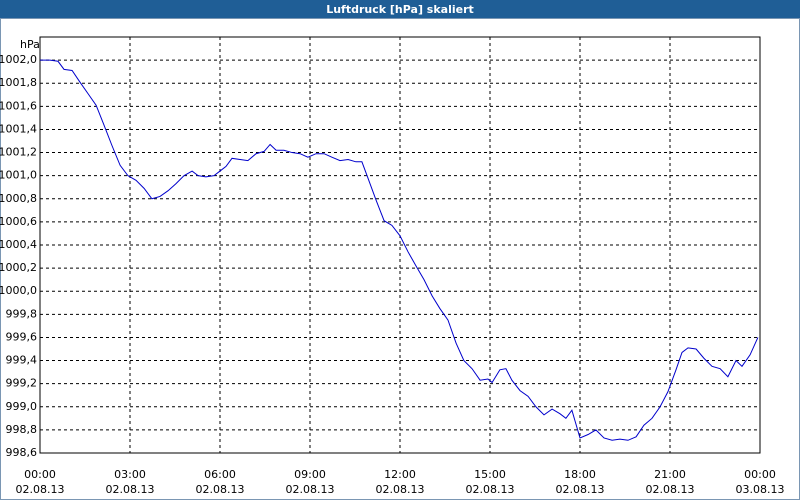  What do you see at coordinates (130, 474) in the screenshot?
I see `x-tick-label: 03:00` at bounding box center [130, 474].